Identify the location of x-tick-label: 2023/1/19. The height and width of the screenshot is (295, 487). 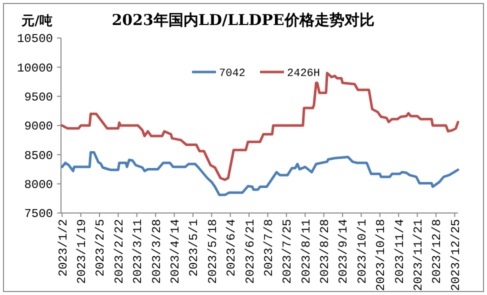
(81, 251).